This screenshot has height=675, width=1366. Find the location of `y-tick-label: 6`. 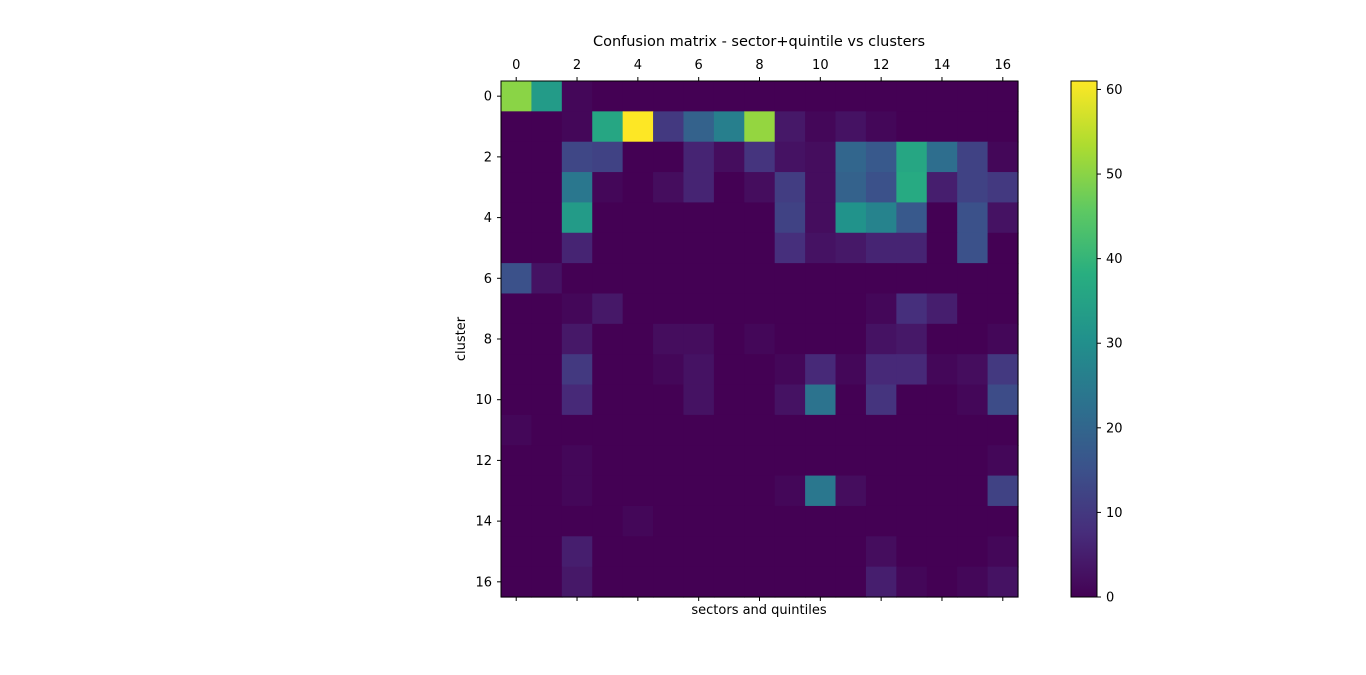

y-tick-label: 6 is located at coordinates (488, 279).